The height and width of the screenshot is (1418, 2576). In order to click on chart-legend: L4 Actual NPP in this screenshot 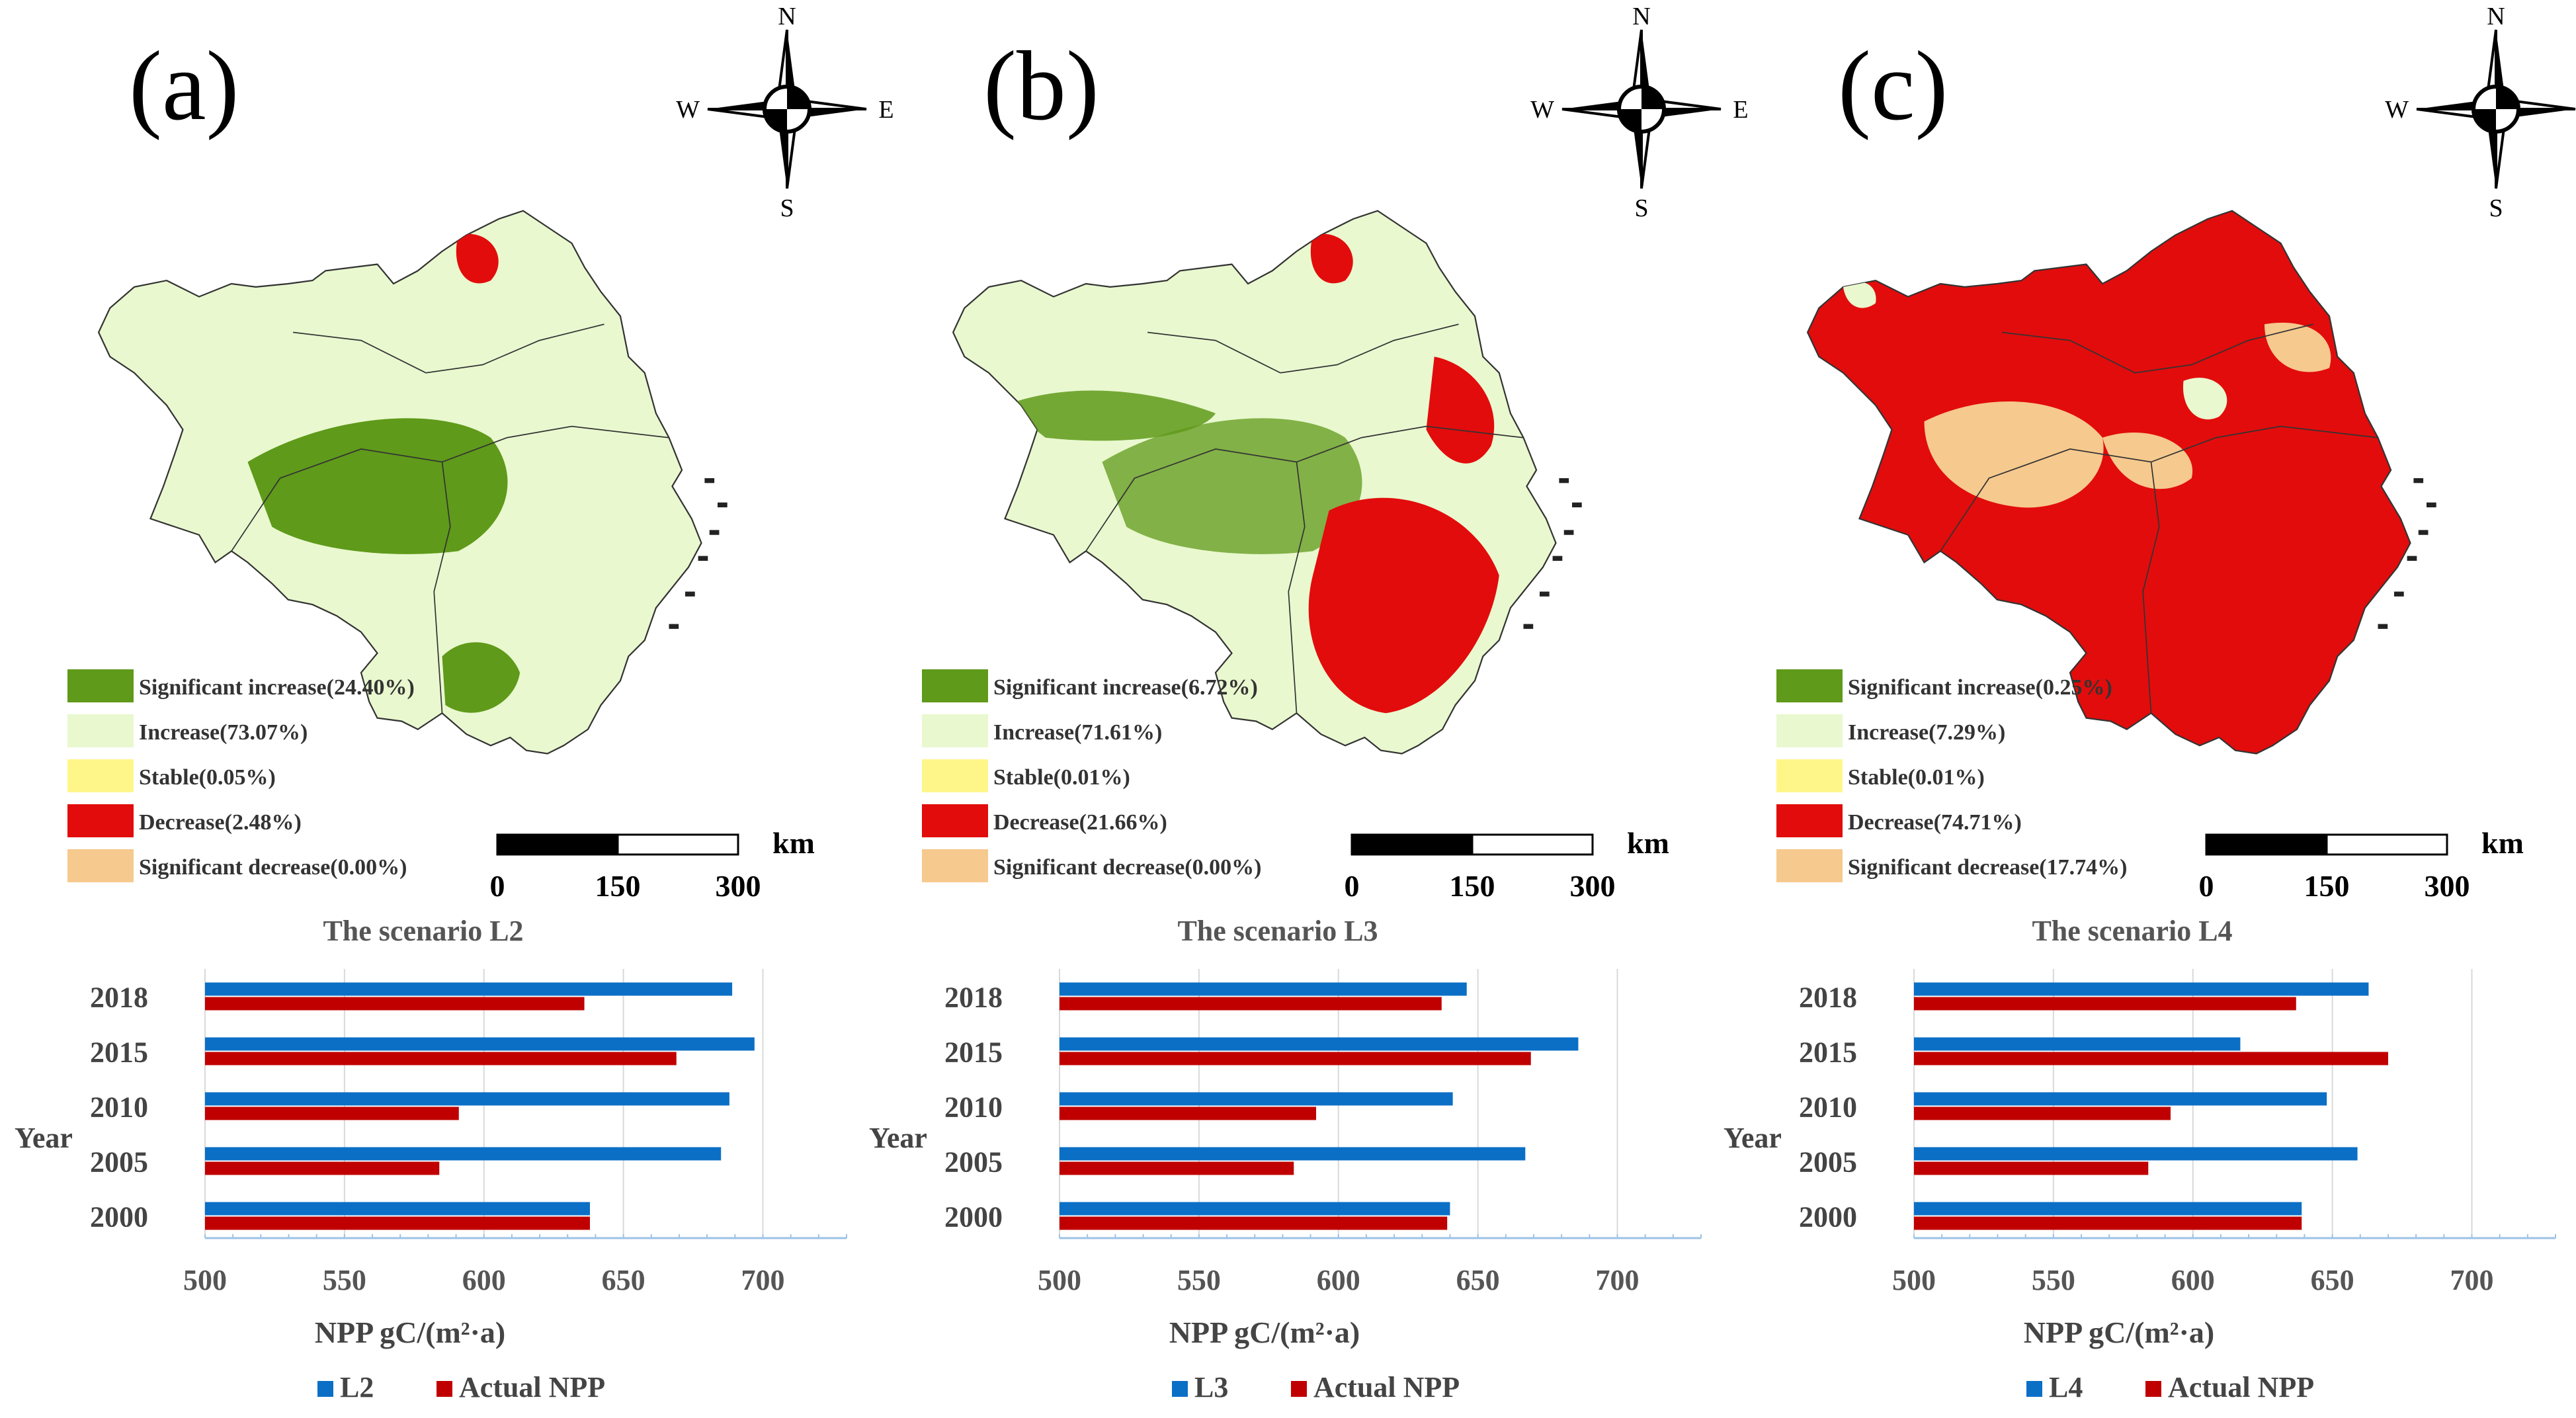, I will do `click(2170, 1387)`.